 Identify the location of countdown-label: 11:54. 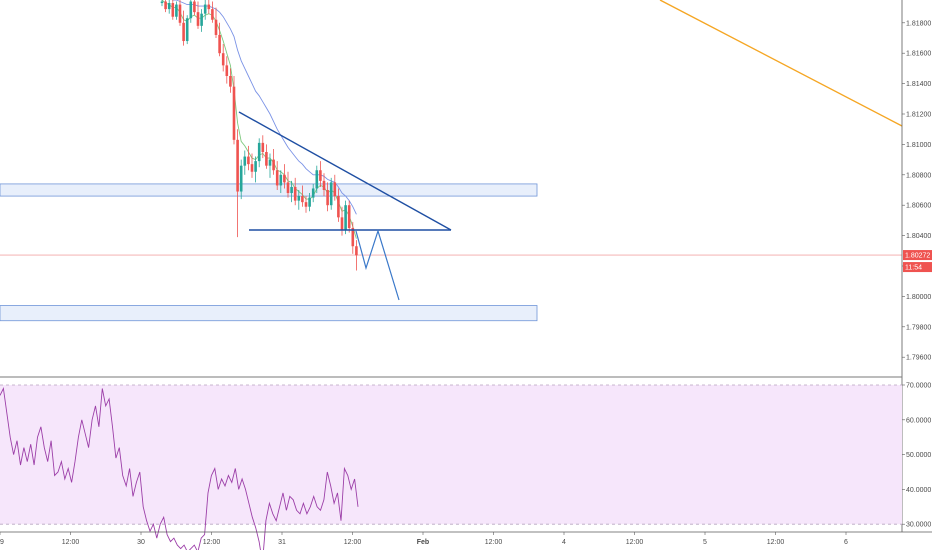
(913, 268).